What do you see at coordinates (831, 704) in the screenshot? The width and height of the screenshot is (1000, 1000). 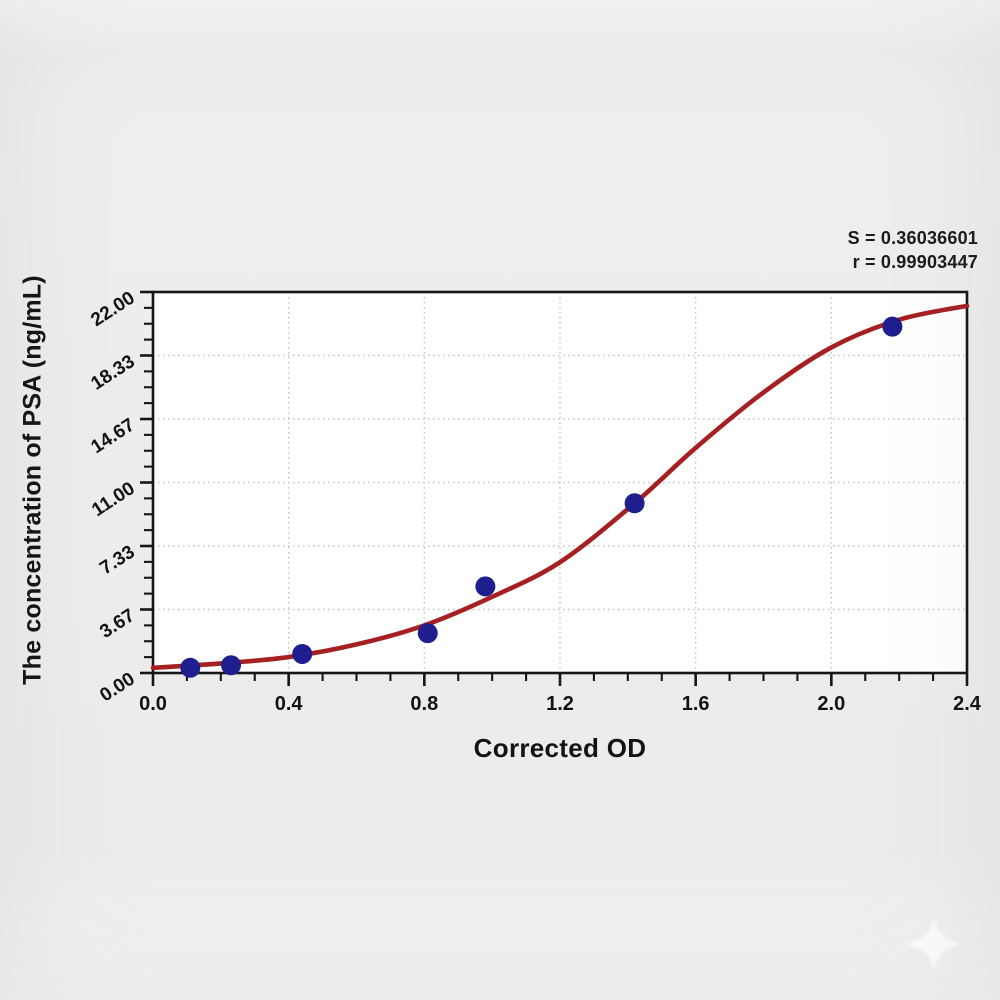 I see `x-tick-label: 2.0` at bounding box center [831, 704].